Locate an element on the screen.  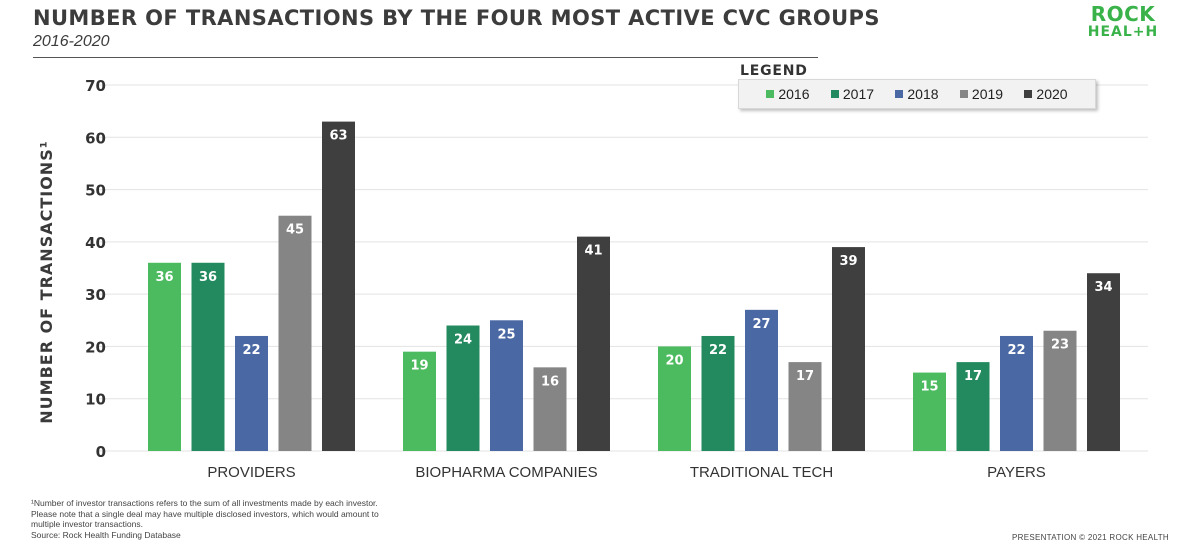
legend: 2016 2017 2018 2019 2020 is located at coordinates (917, 94).